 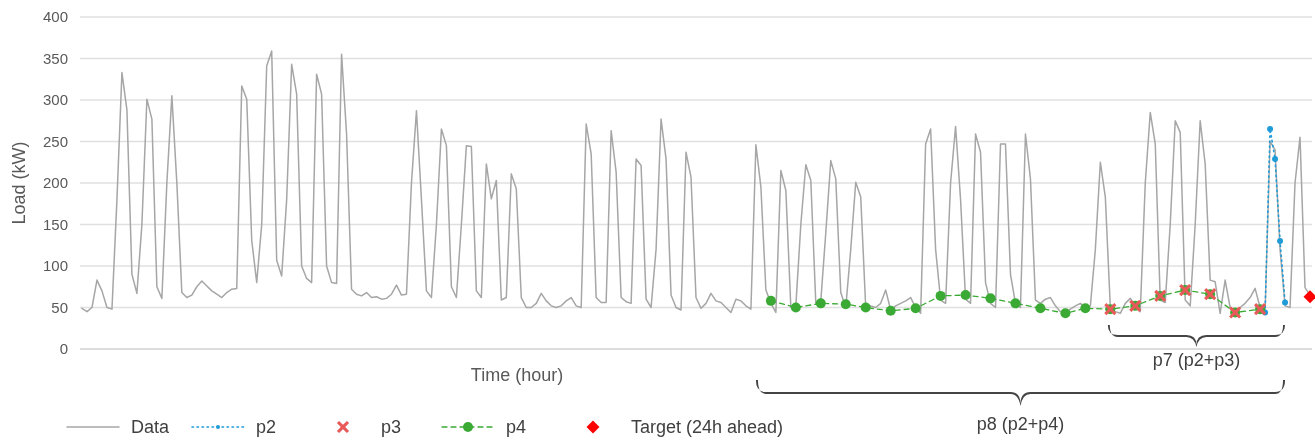 I want to click on legend-label: p3, so click(x=391, y=427).